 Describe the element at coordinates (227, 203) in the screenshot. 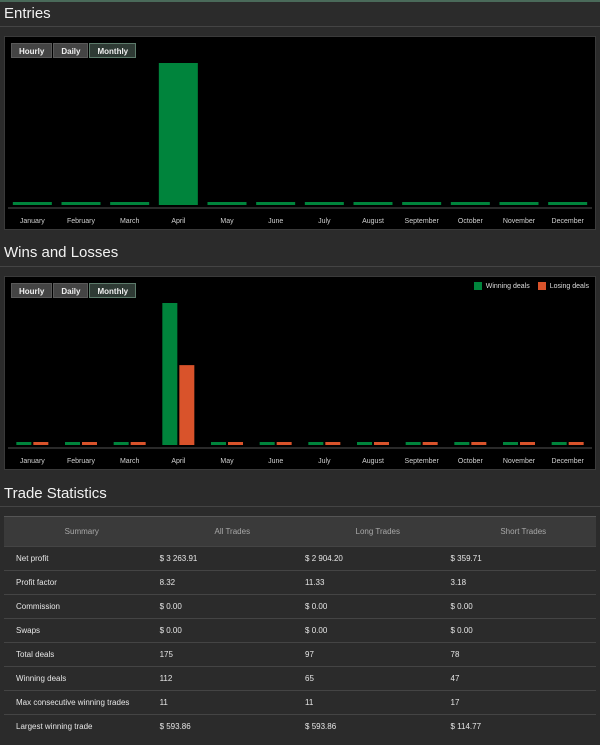

I see `bar-may` at that location.